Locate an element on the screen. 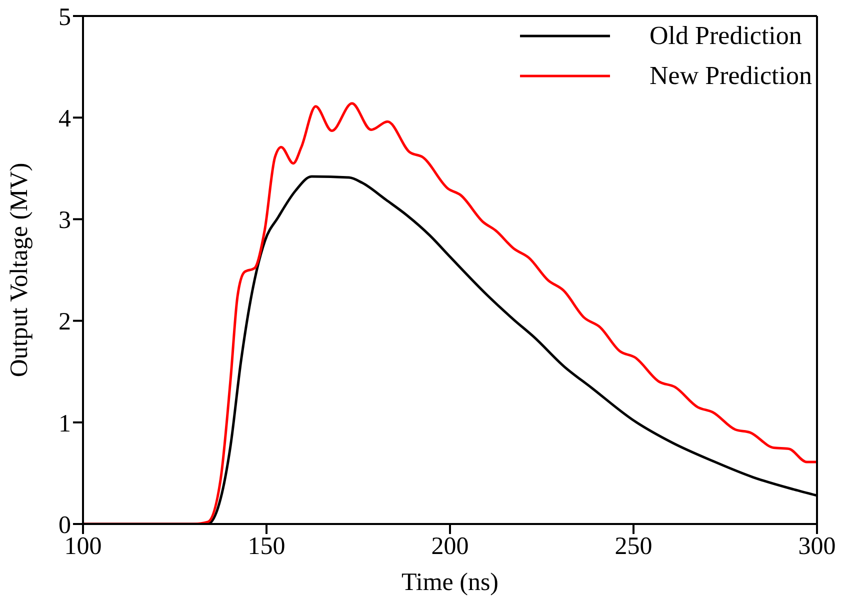  y-tick-label: 3 is located at coordinates (64, 220).